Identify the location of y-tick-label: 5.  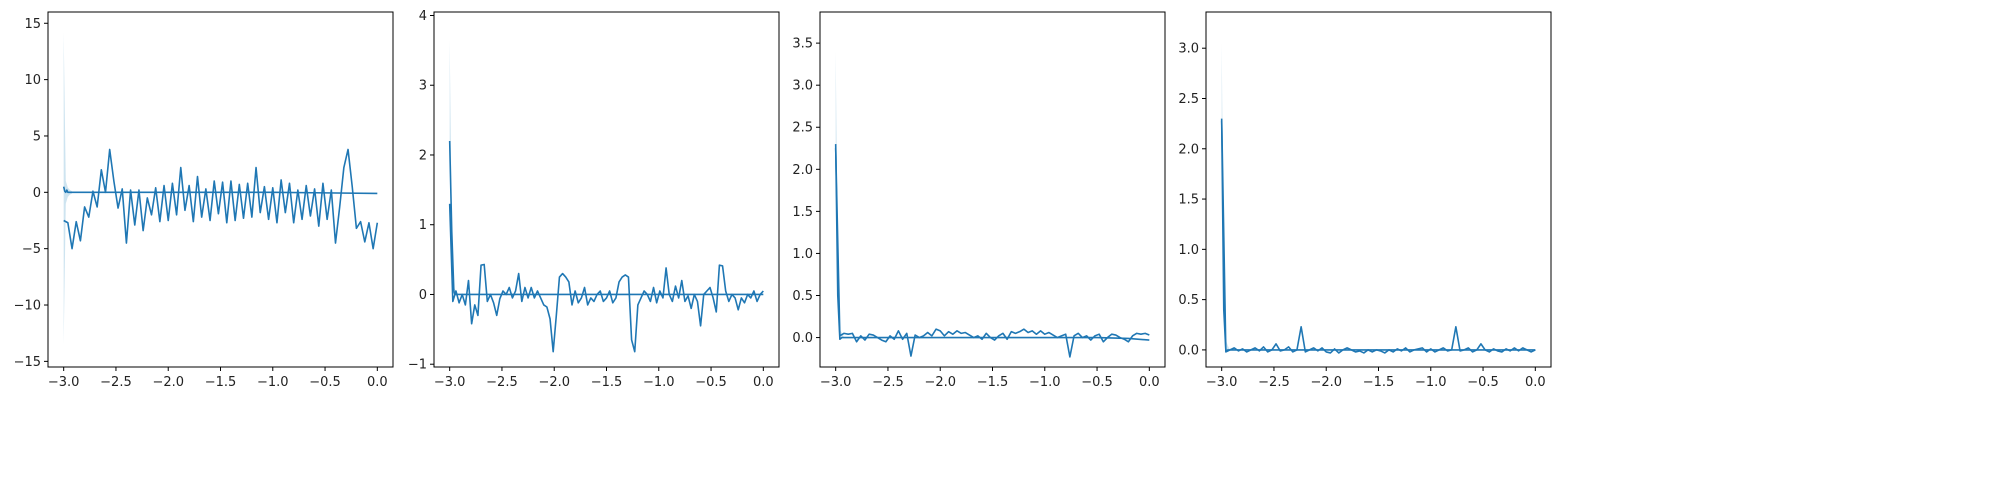
(37, 136).